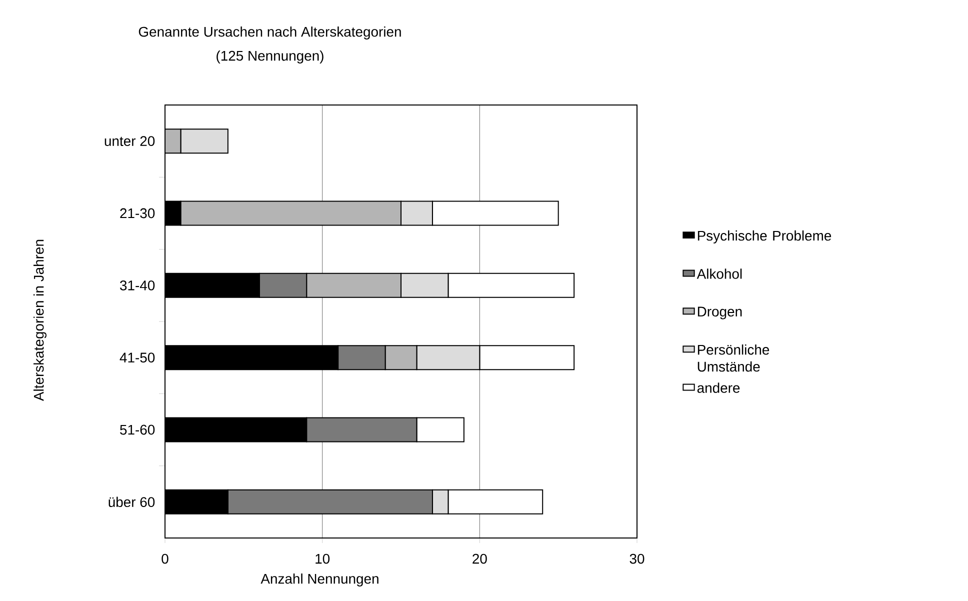 The image size is (968, 601). I want to click on y-tick-label: 31-40, so click(137, 285).